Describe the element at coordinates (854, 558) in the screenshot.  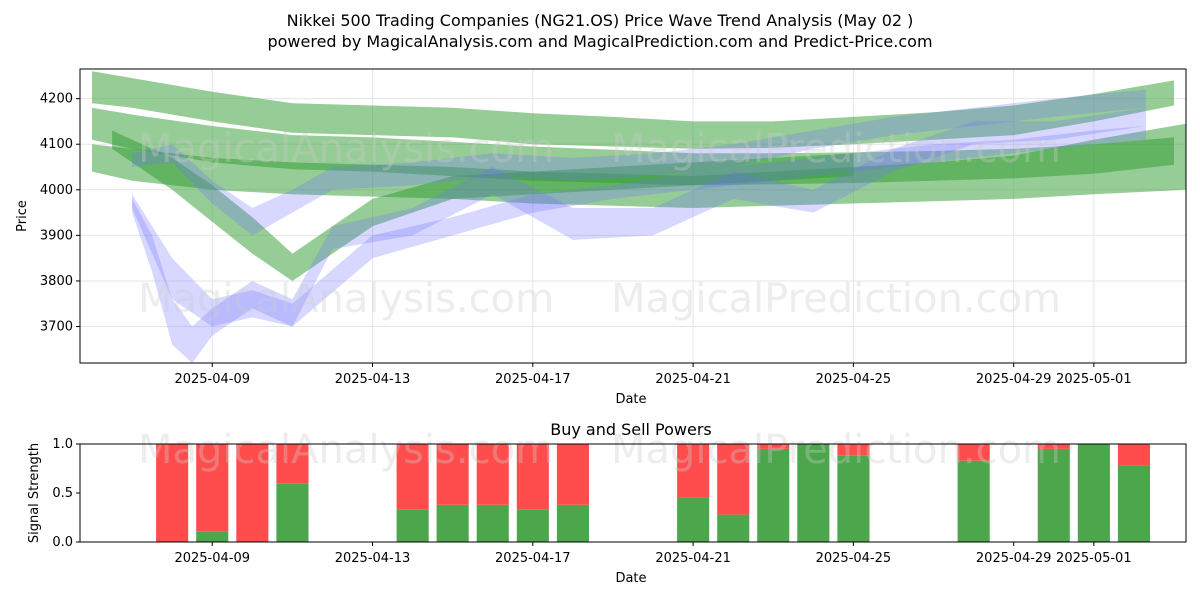
I see `signal-x-tick-label: 2025-04-25` at that location.